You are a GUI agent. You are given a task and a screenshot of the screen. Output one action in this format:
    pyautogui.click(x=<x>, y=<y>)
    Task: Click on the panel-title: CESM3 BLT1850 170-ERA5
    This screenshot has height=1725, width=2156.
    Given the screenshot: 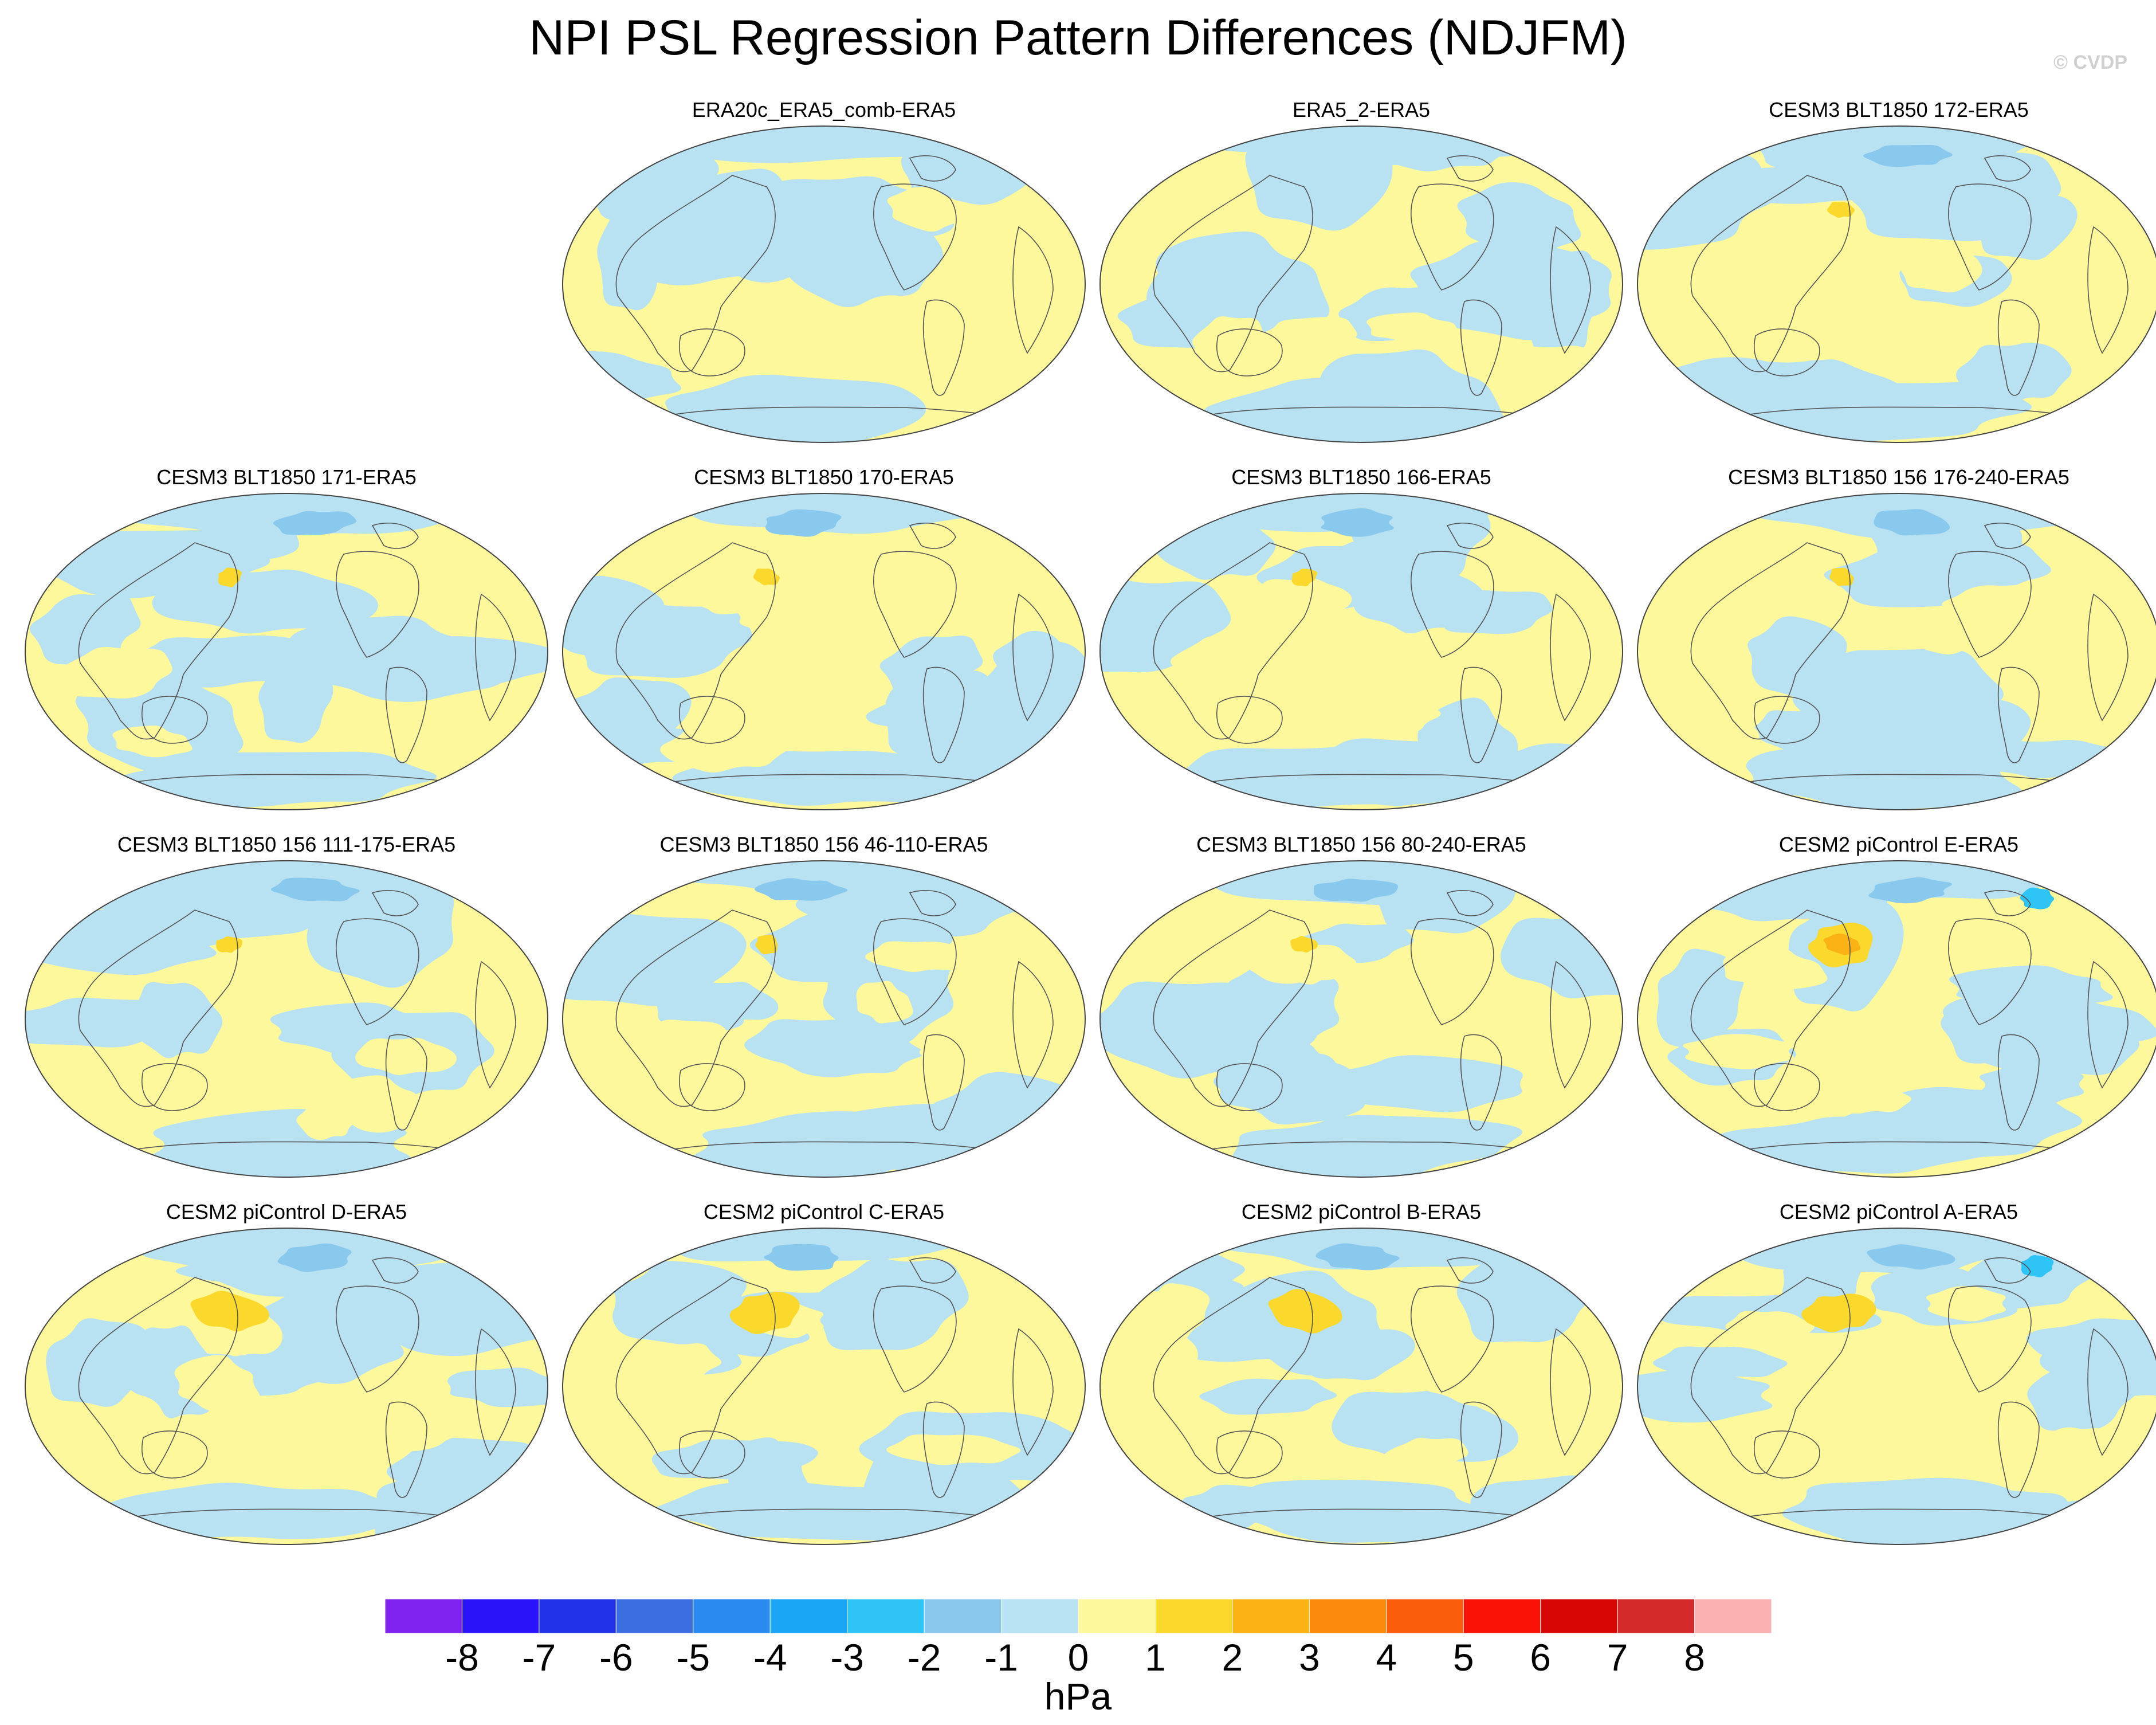 What is the action you would take?
    pyautogui.click(x=824, y=477)
    